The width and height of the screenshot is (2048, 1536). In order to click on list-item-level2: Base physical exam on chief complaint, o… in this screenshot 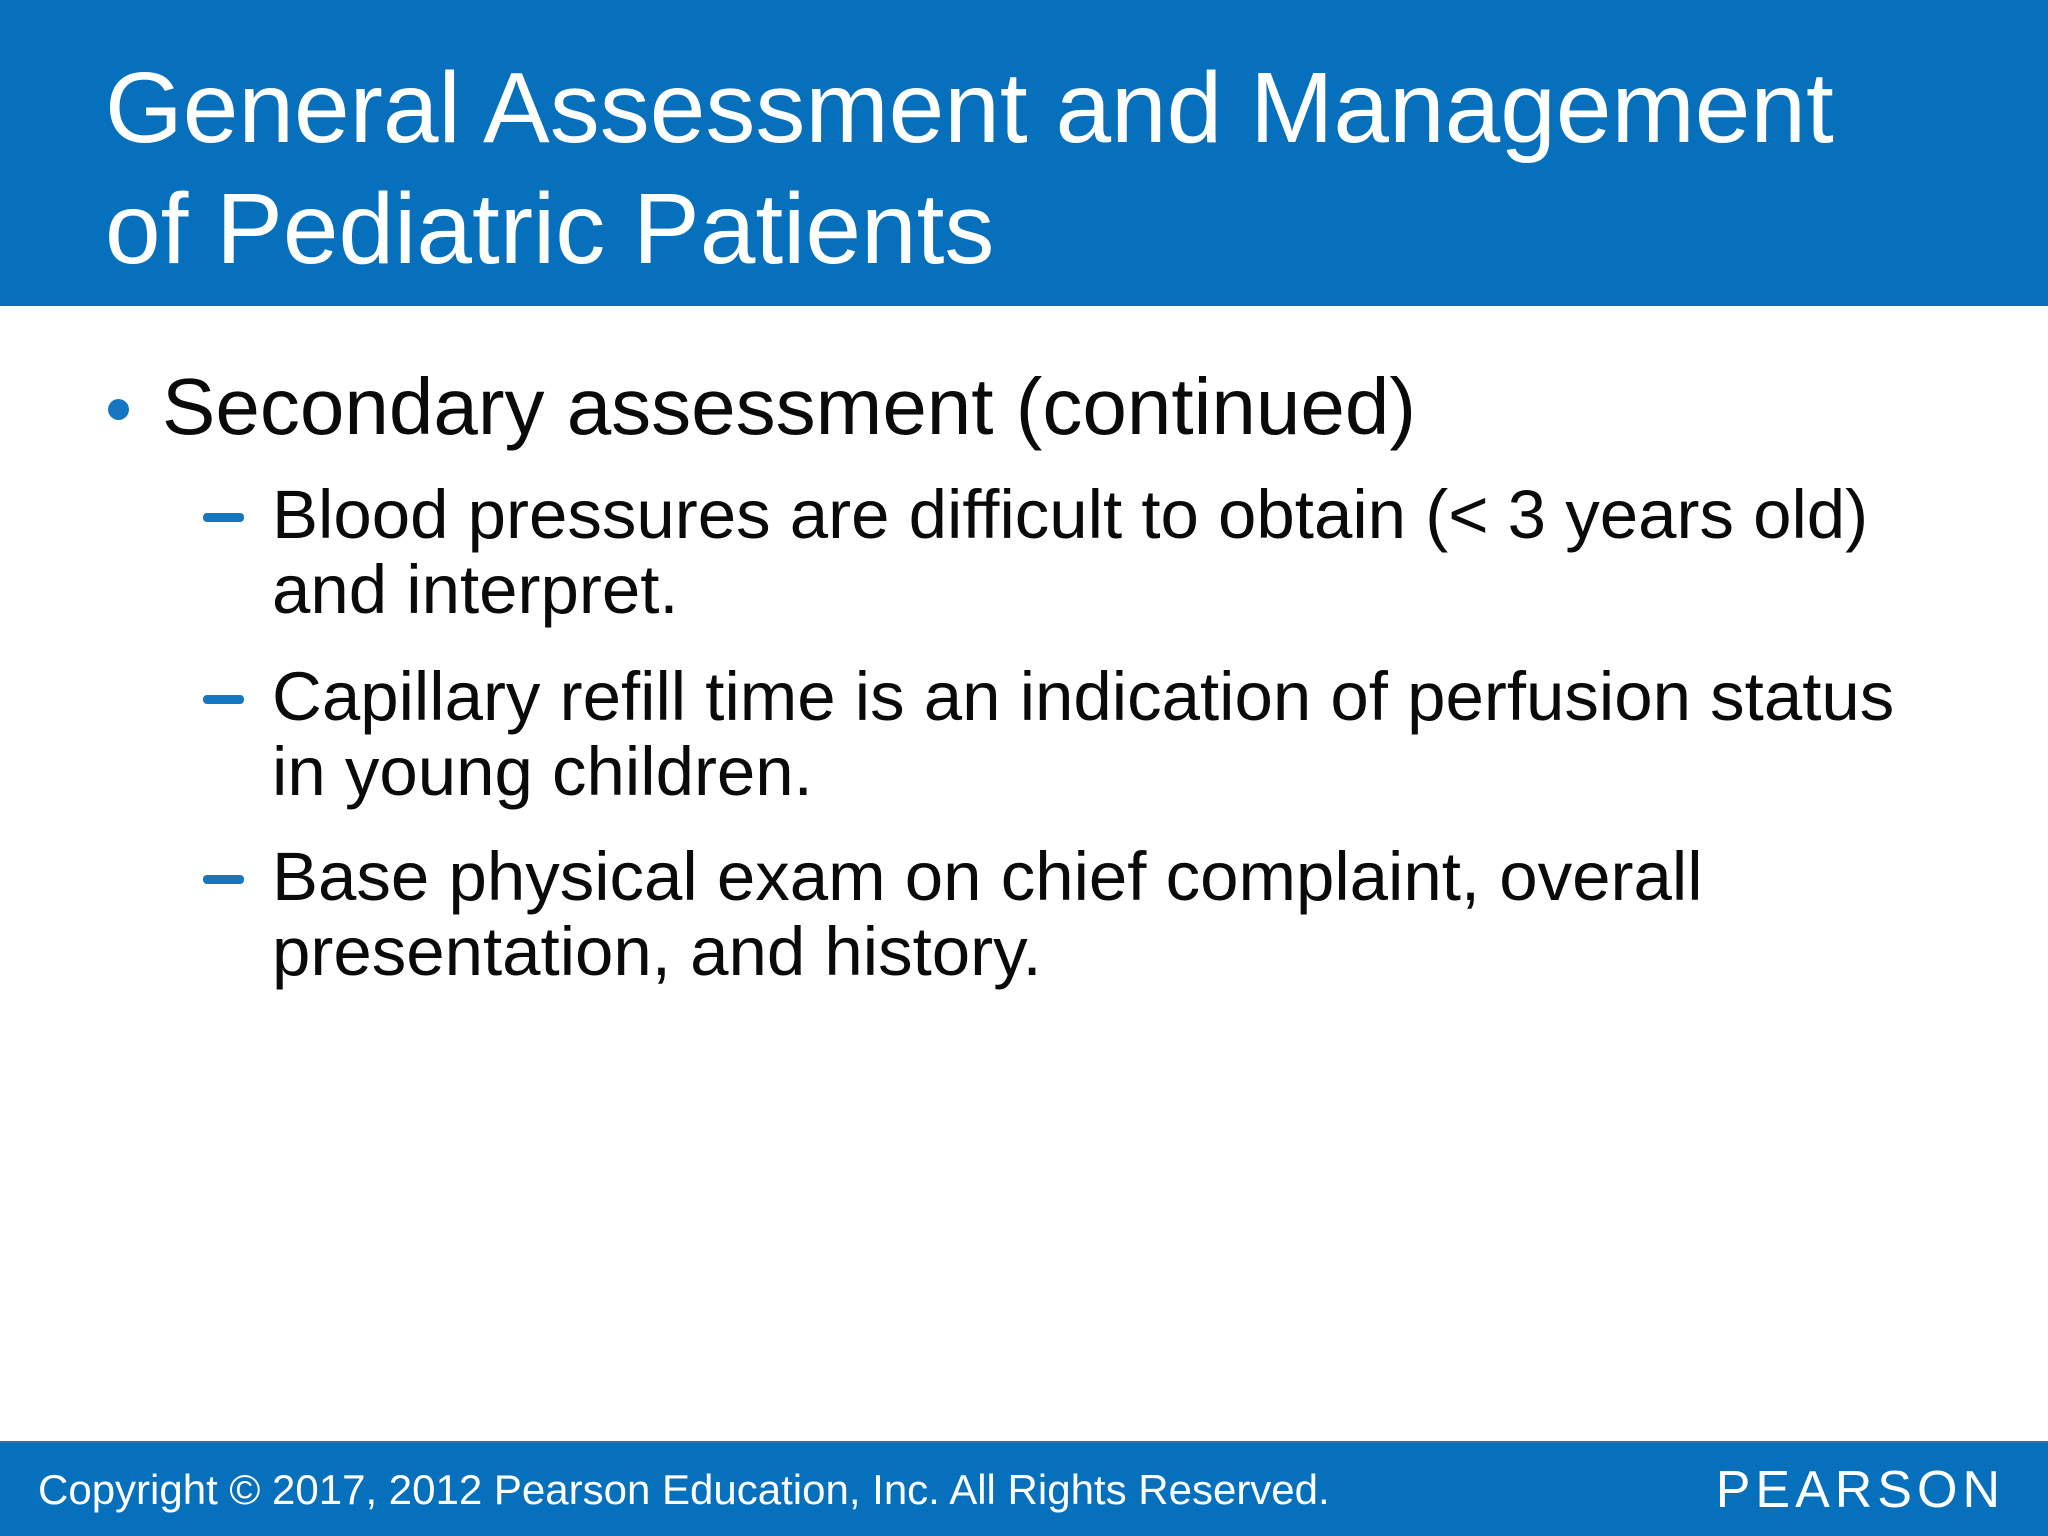, I will do `click(1125, 914)`.